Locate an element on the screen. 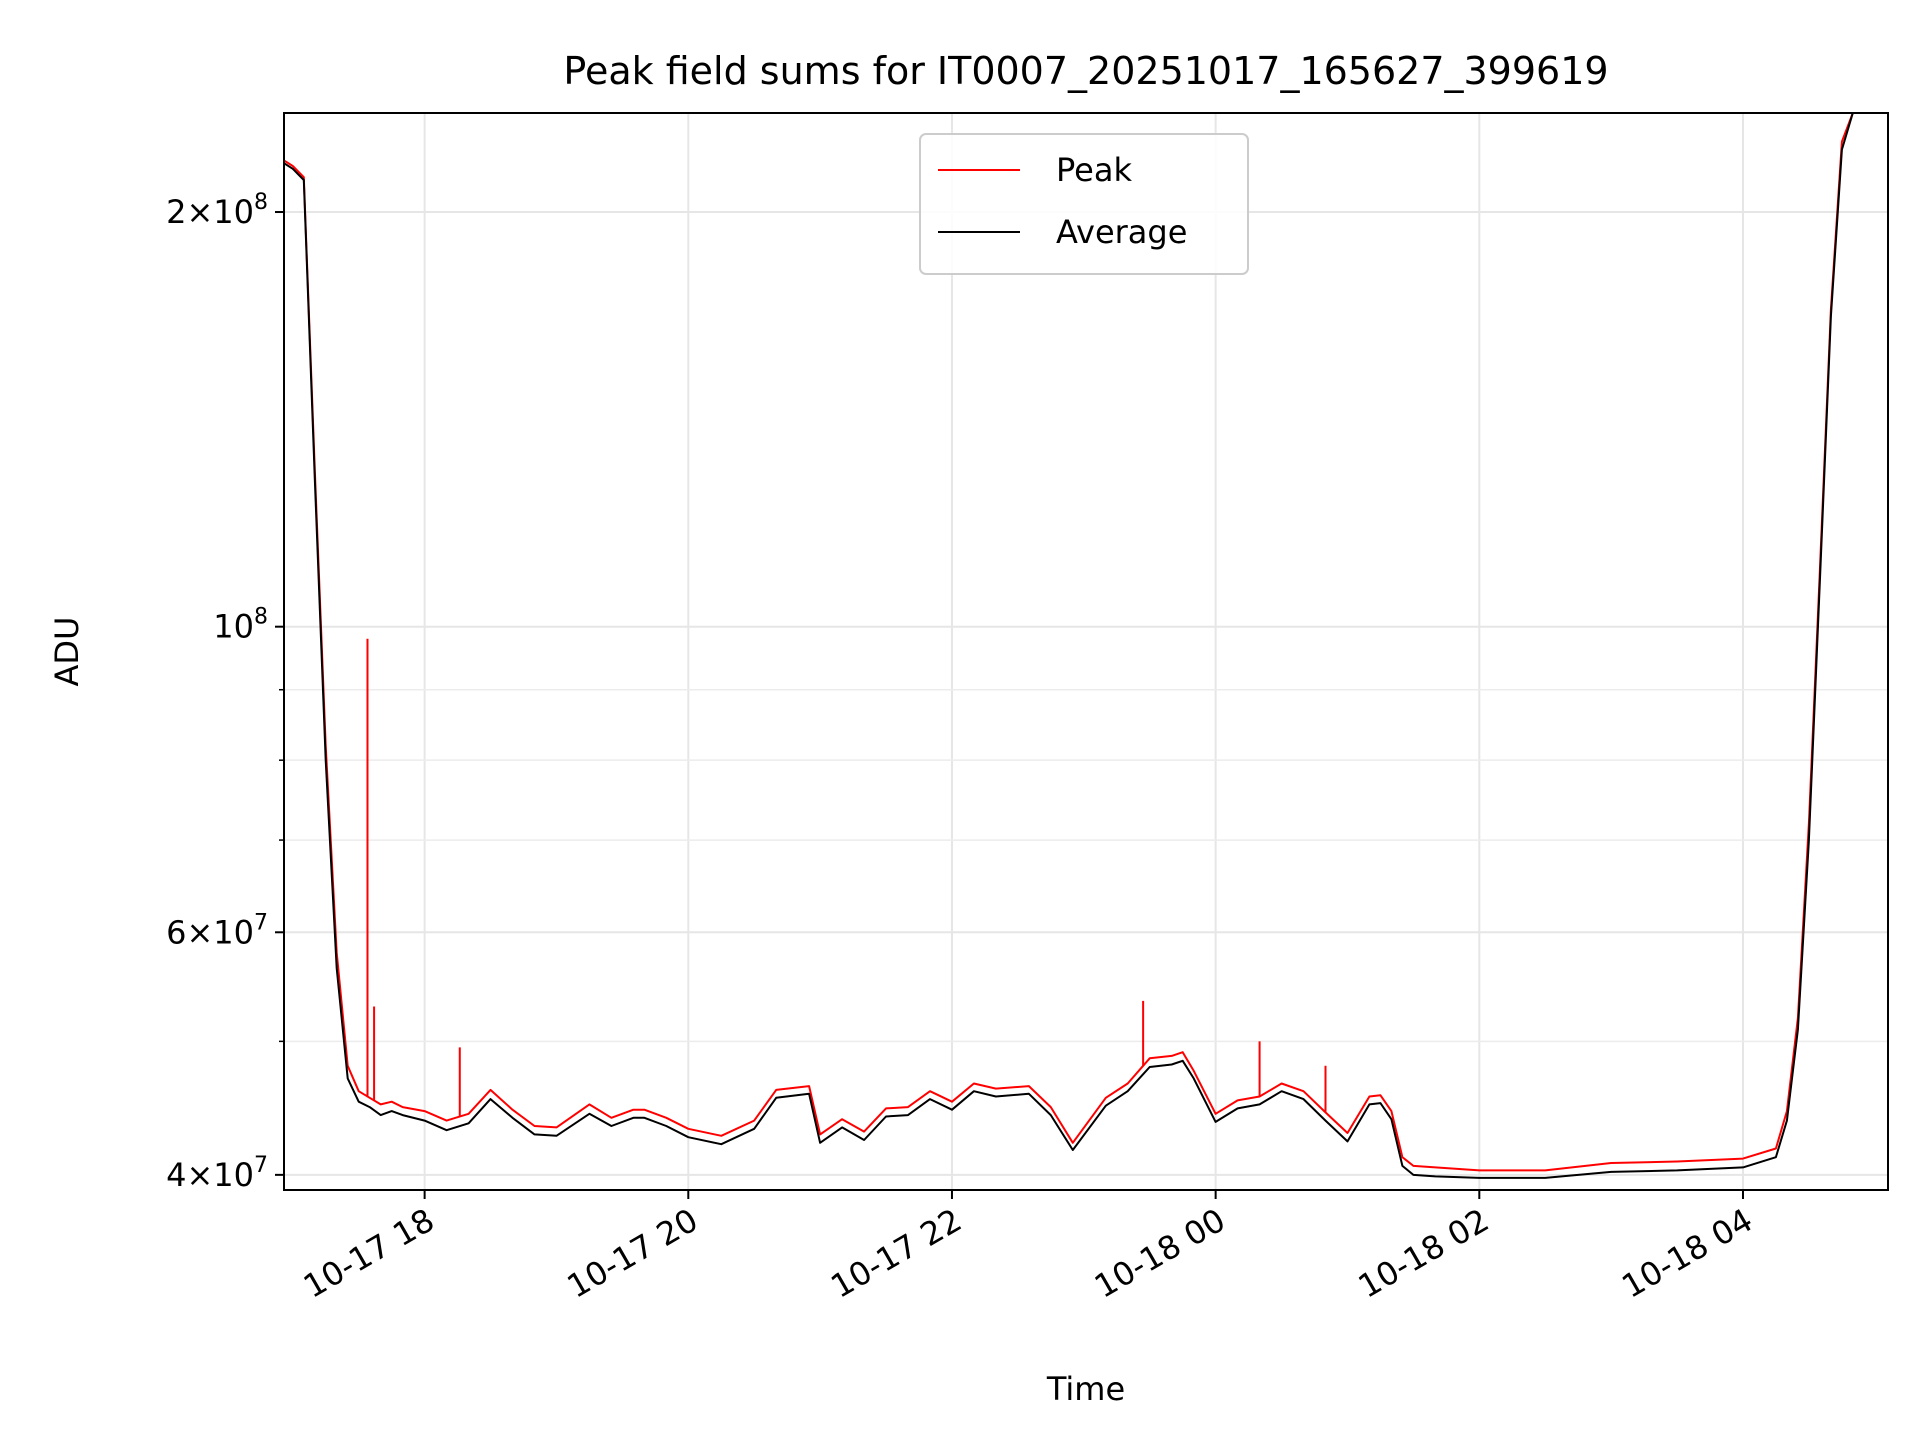  y-axis-label: ADU is located at coordinates (67, 652).